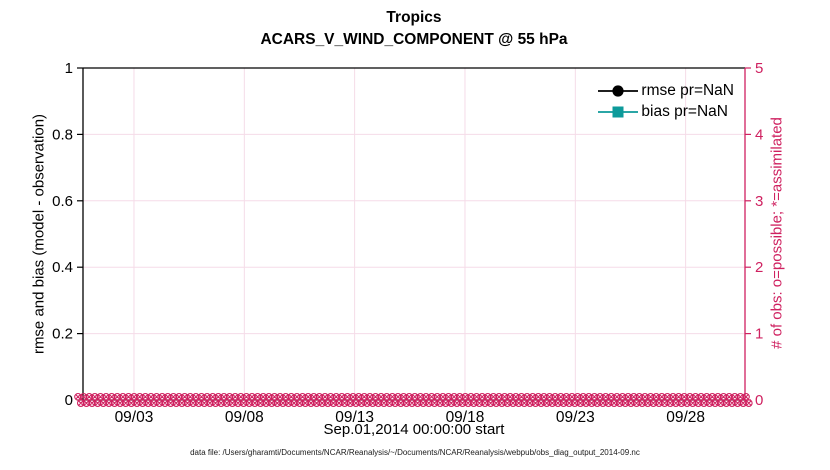 The image size is (830, 470). I want to click on left-tick-label: 1, so click(69, 68).